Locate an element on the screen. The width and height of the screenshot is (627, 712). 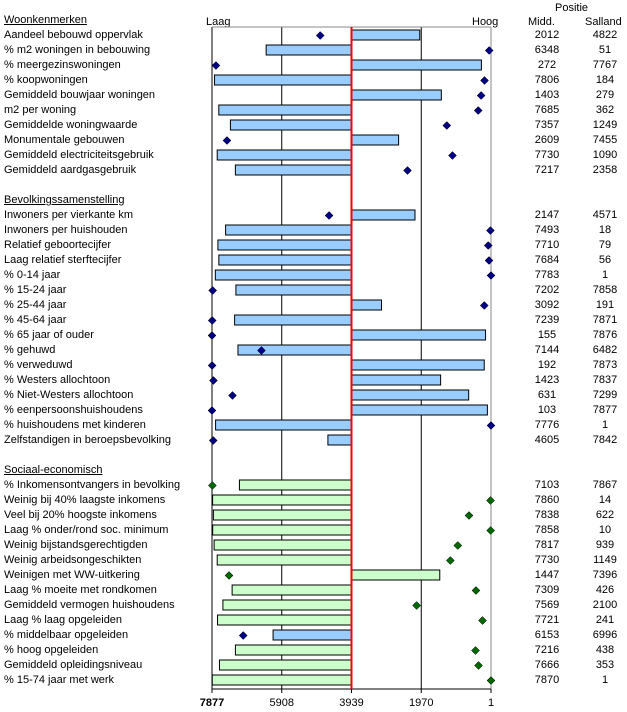
midd-value: 2012 is located at coordinates (547, 35).